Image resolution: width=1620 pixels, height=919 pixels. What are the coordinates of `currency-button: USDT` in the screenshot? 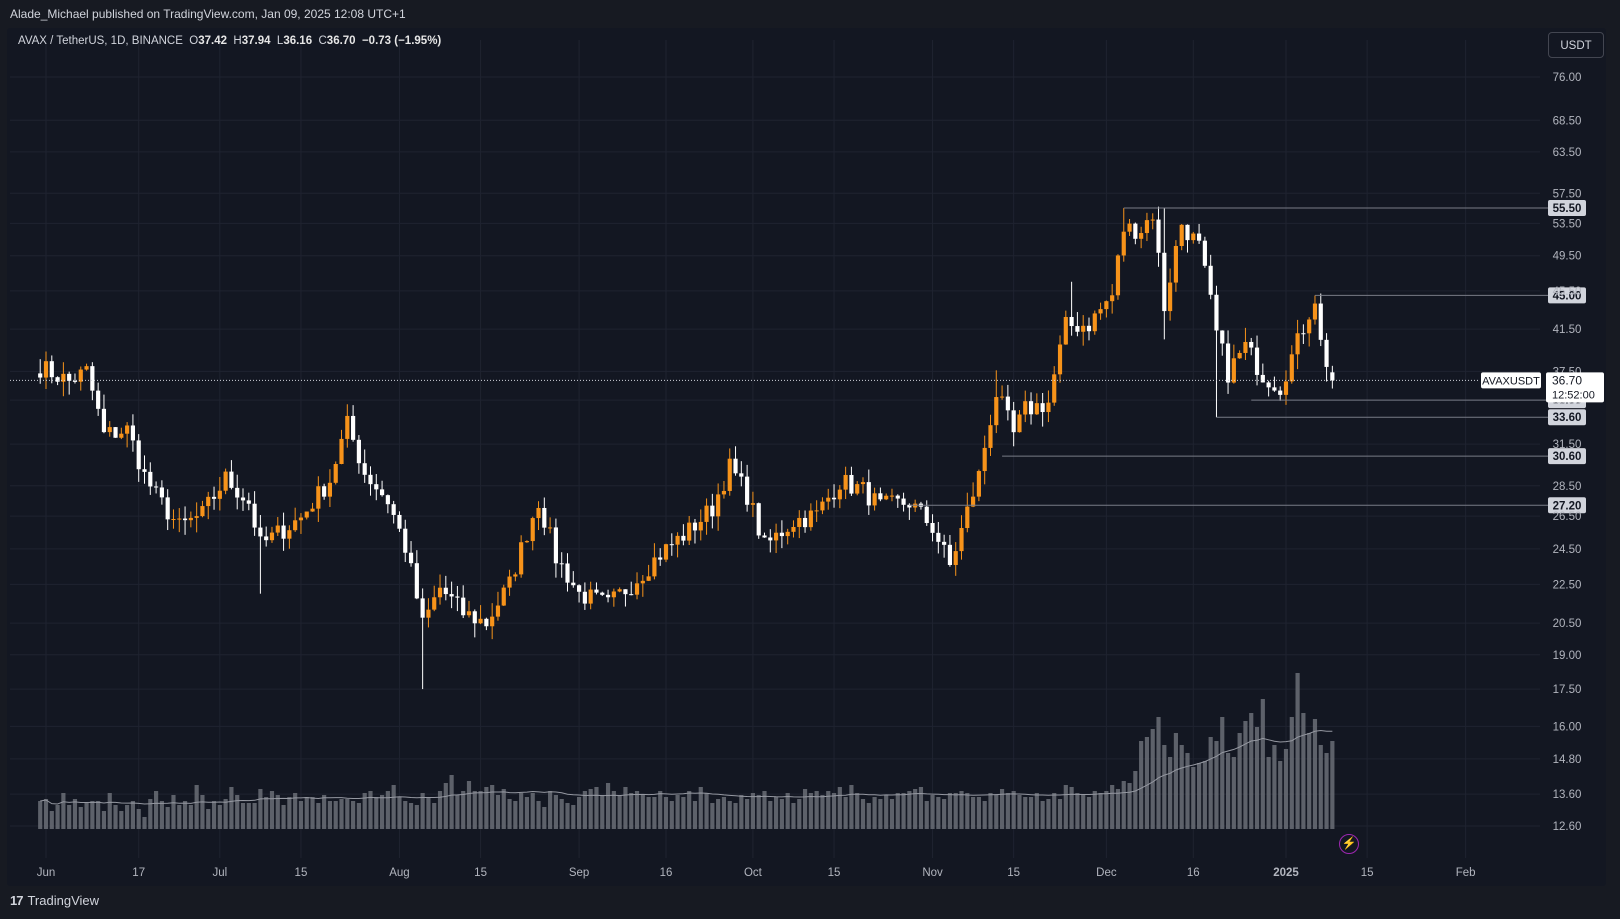 It's located at (1576, 45).